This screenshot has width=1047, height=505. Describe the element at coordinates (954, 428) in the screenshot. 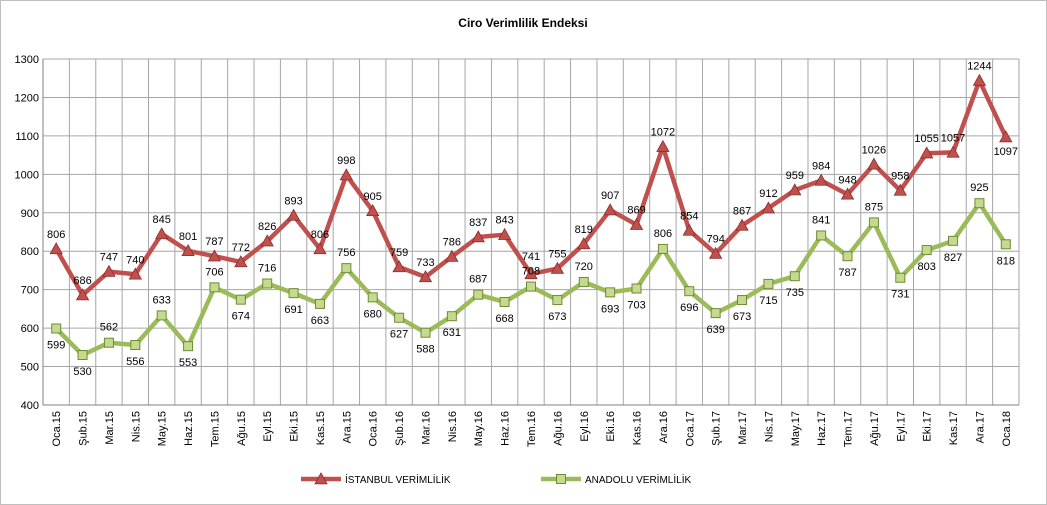

I see `x-tick-label: Kas.17` at that location.